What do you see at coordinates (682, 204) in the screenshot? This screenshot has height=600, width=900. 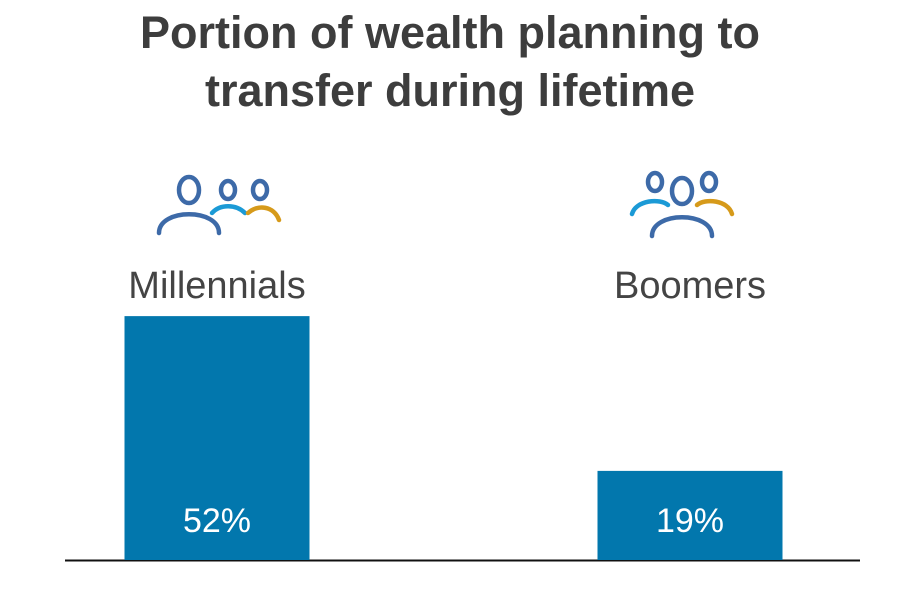 I see `boomers-icon` at bounding box center [682, 204].